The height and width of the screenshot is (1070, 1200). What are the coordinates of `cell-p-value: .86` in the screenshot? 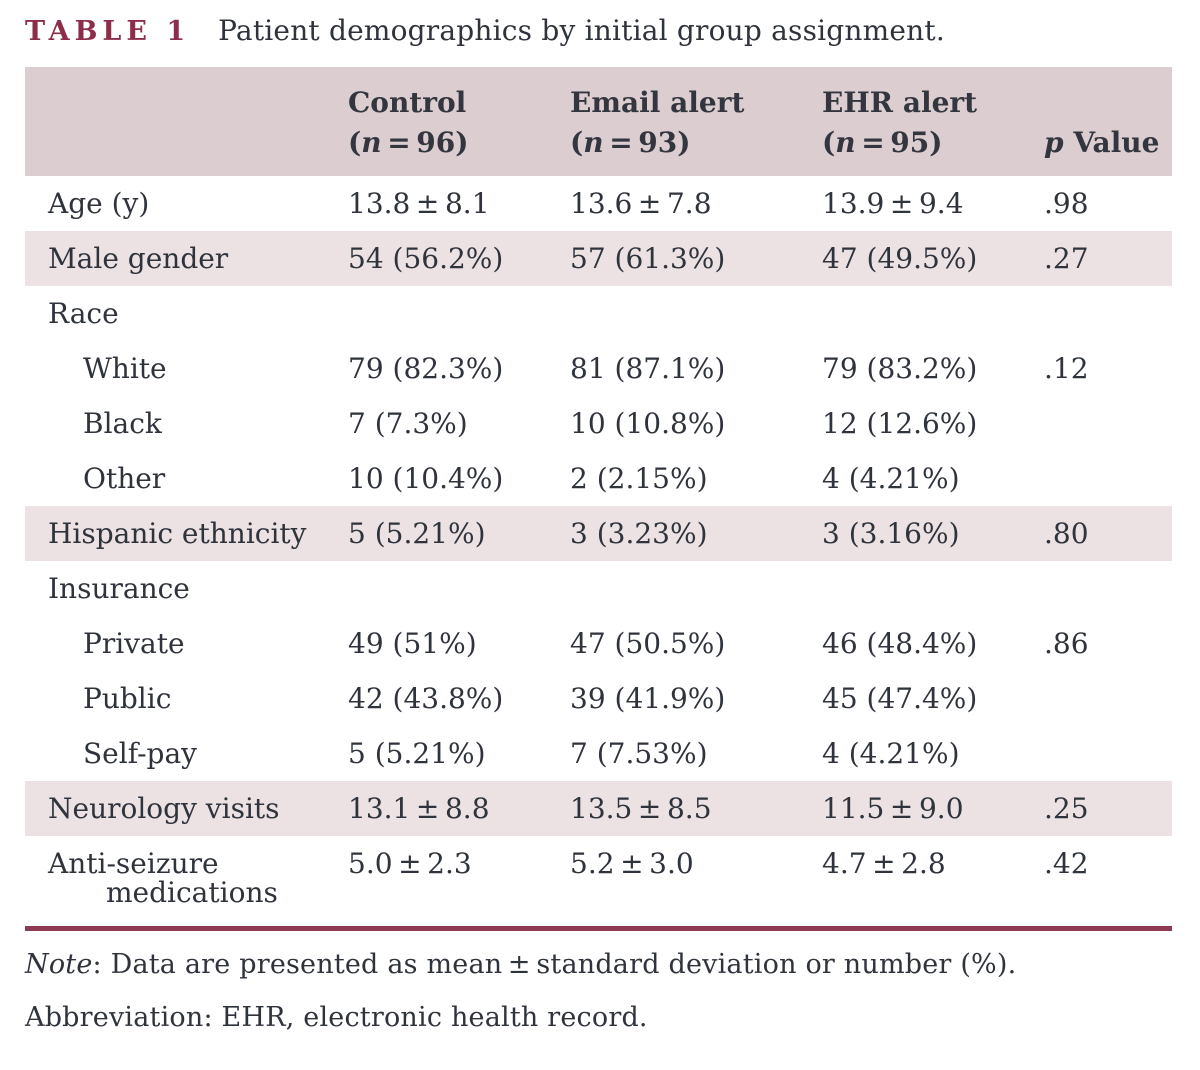 It's located at (1066, 643).